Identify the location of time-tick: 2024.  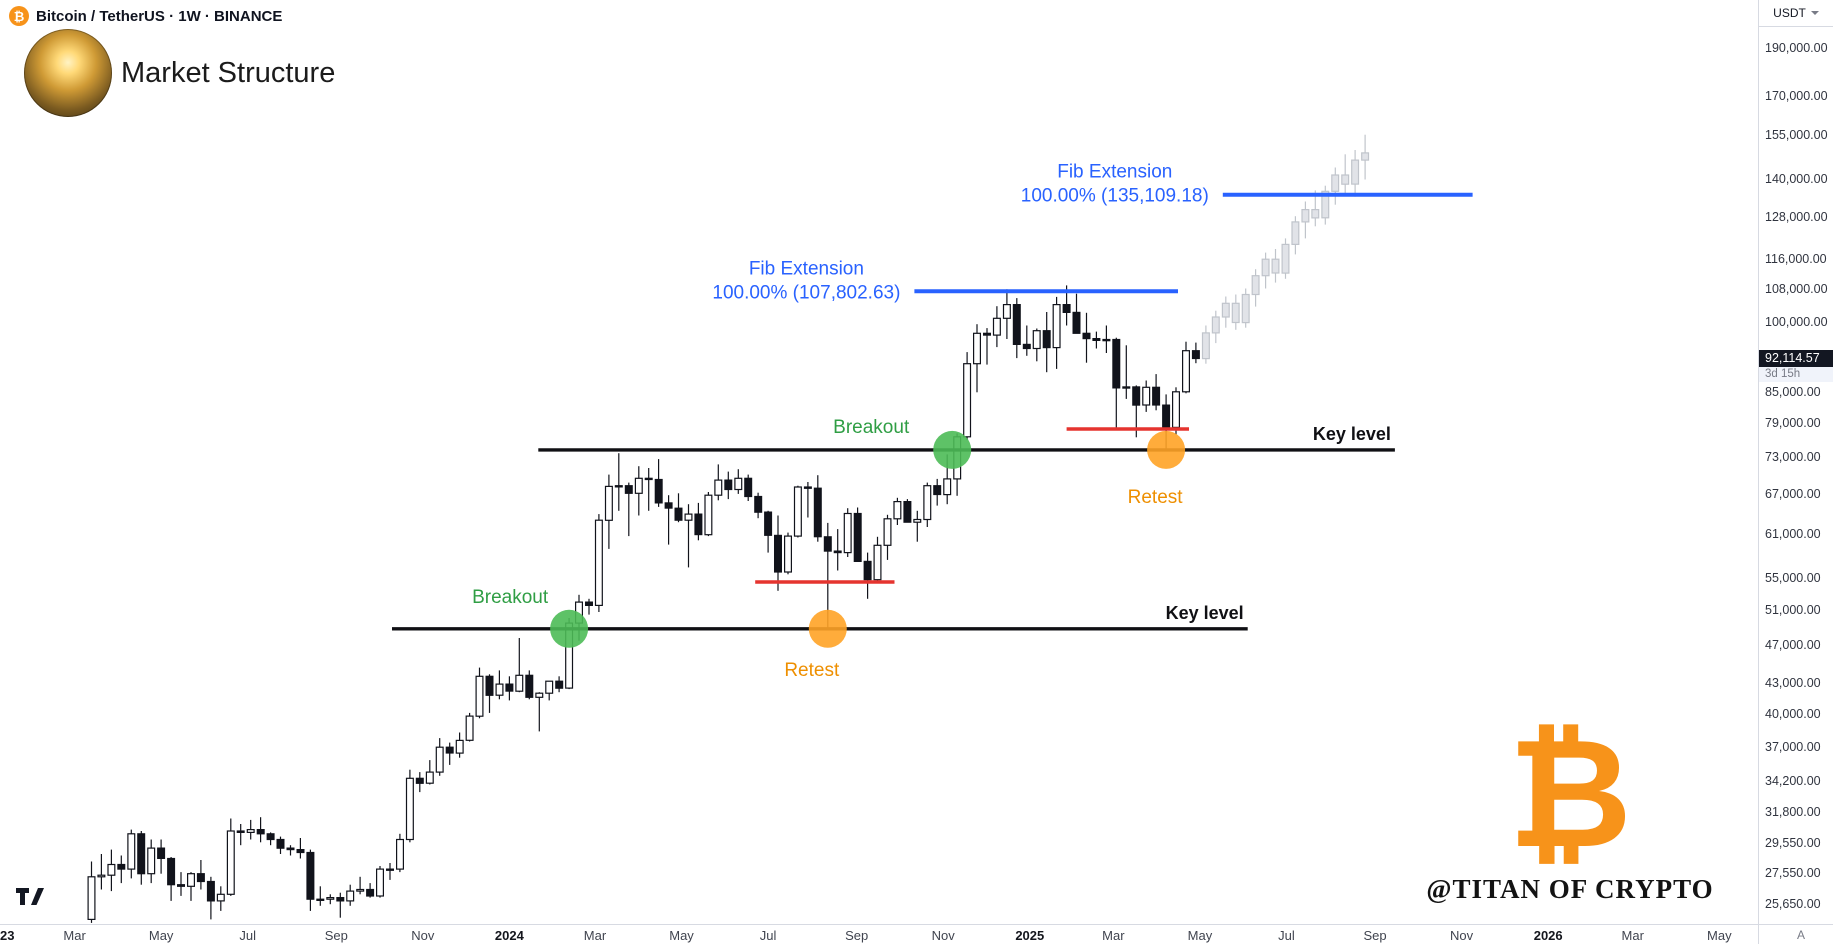
(509, 935).